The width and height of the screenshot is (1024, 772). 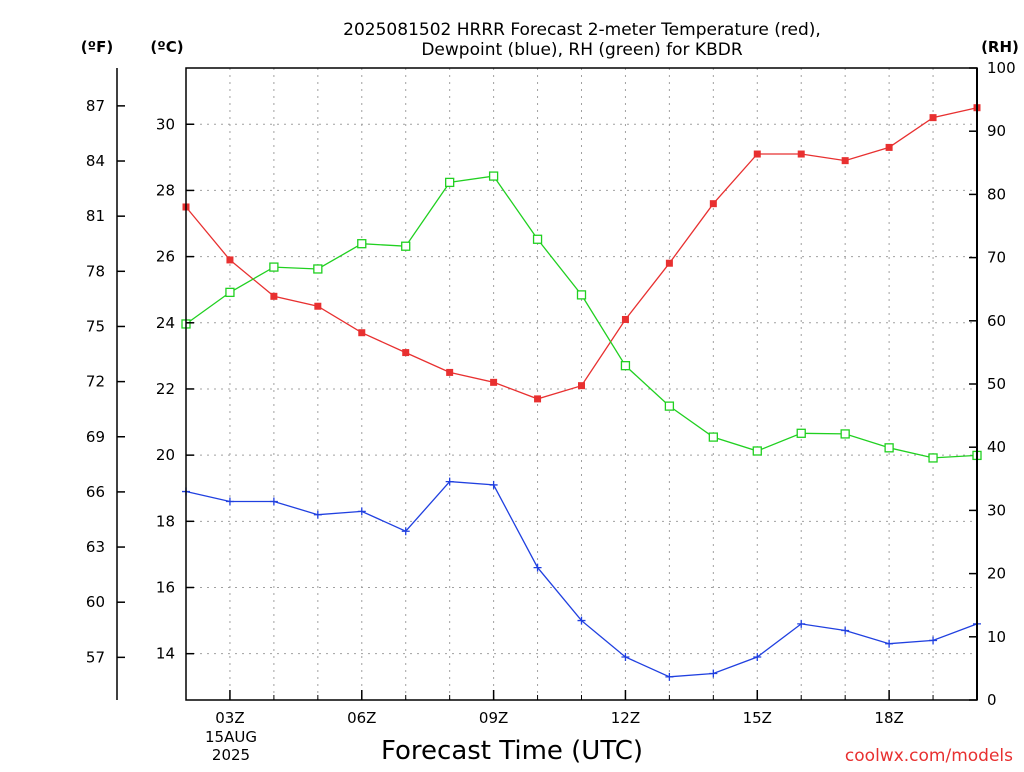 What do you see at coordinates (95, 216) in the screenshot?
I see `fahrenheit-tick-label: 81` at bounding box center [95, 216].